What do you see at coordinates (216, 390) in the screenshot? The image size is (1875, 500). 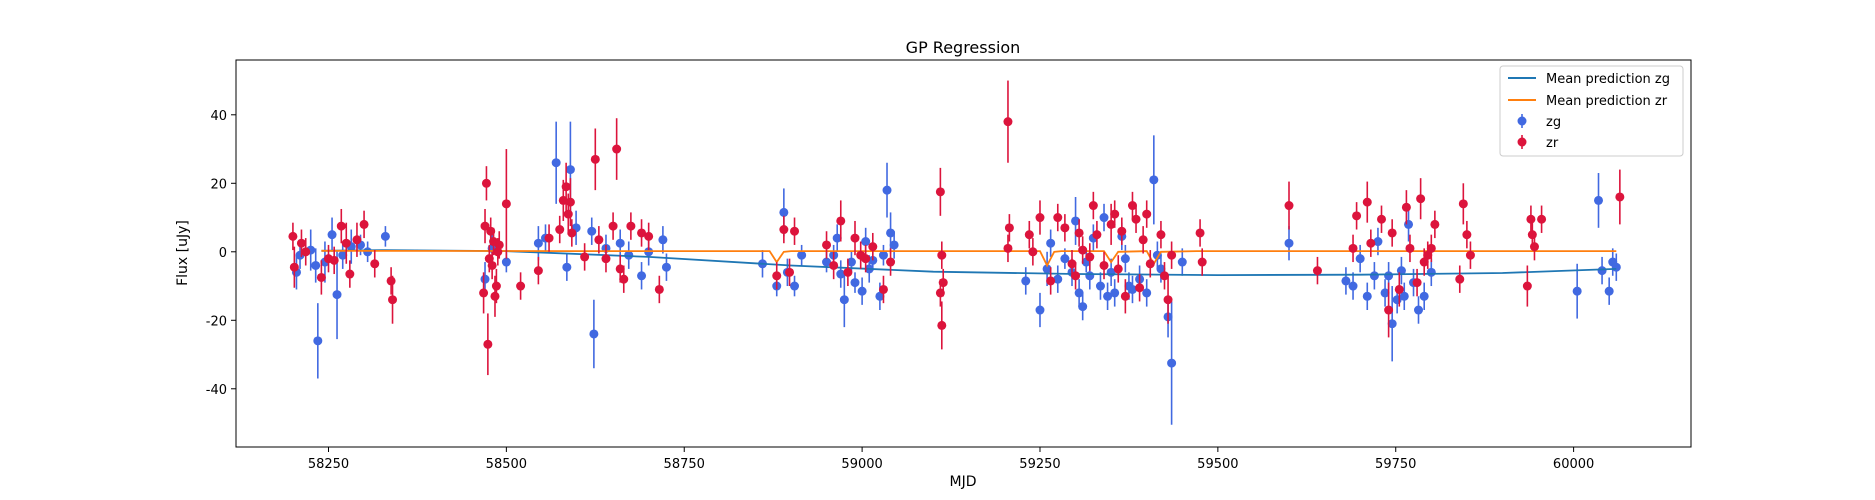 I see `y-tick-label: -40` at bounding box center [216, 390].